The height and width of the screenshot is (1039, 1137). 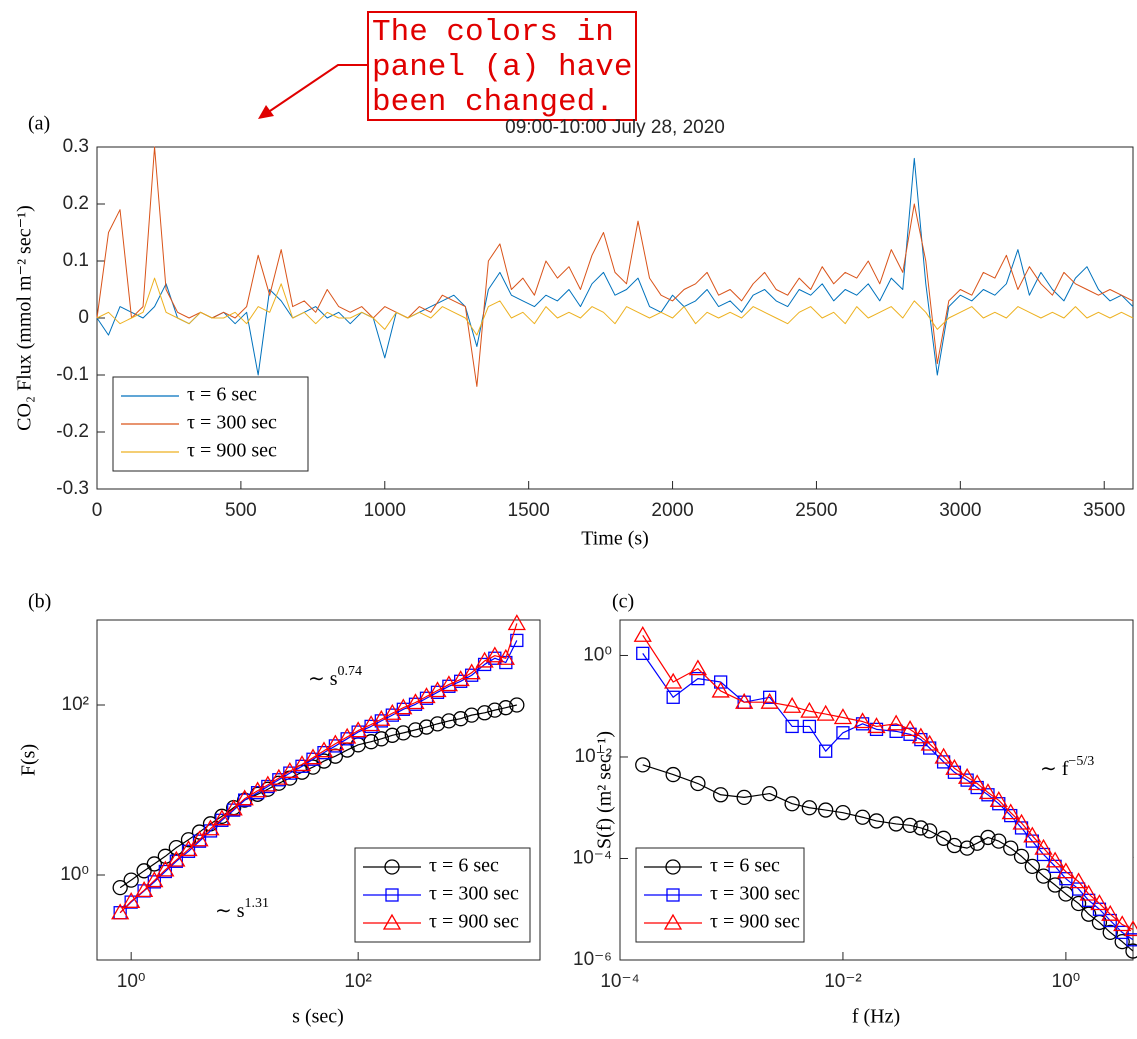 What do you see at coordinates (1104, 510) in the screenshot?
I see `x-tick-label: 3500` at bounding box center [1104, 510].